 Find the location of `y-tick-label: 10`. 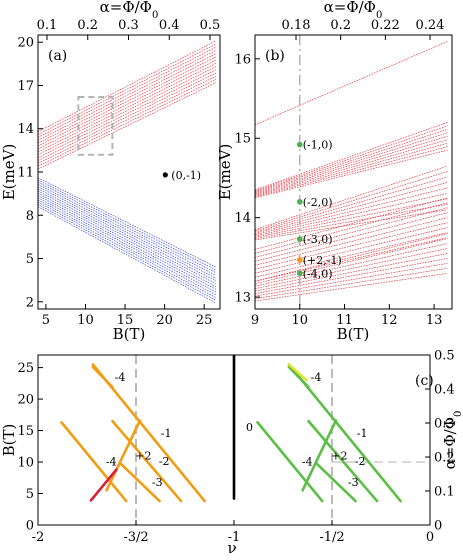

y-tick-label: 10 is located at coordinates (25, 463).